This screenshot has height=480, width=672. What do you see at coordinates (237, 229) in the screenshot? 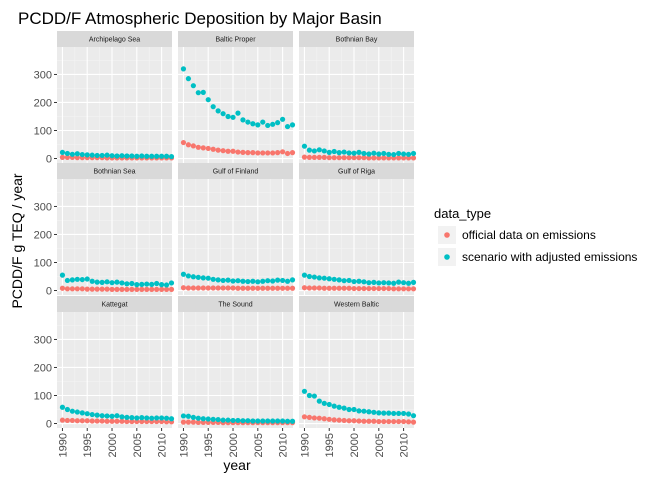
I see `facet-gulf-of-finland: Gulf of Finland` at bounding box center [237, 229].